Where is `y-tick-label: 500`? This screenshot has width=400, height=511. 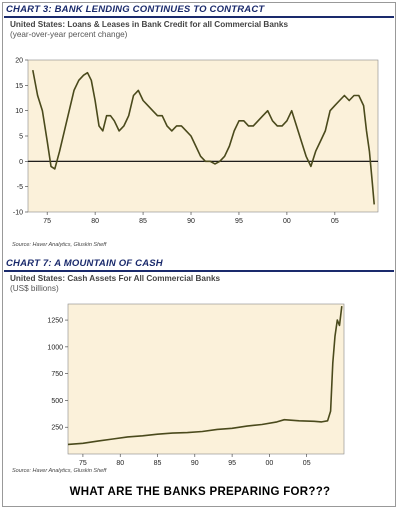
y-tick-label: 500 is located at coordinates (57, 401).